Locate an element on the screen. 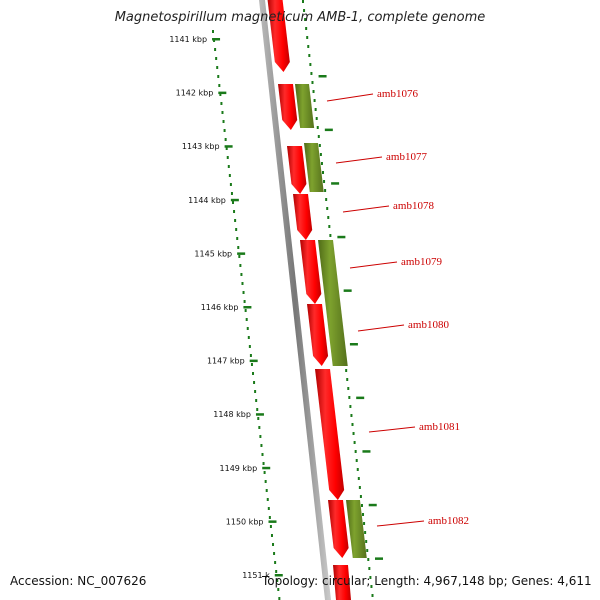 The image size is (600, 600). tick-label: 1151 k is located at coordinates (256, 575).